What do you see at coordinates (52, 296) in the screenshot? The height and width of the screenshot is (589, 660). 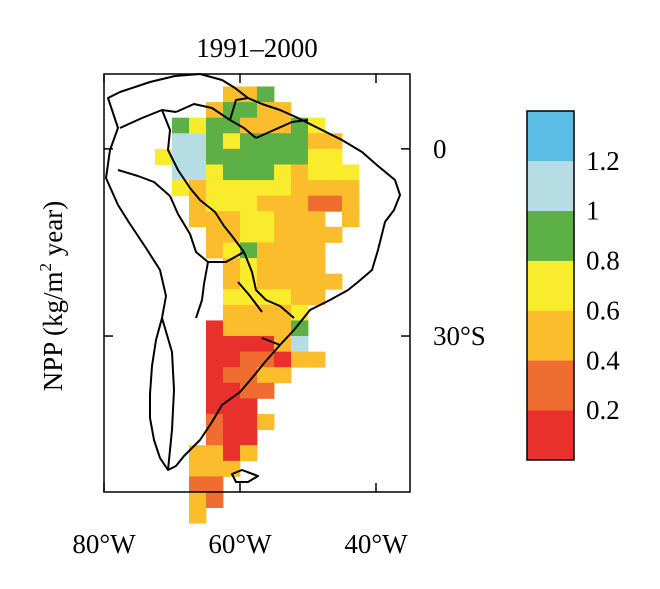 I see `y-axis-label: NPP (kg/m2 year)` at bounding box center [52, 296].